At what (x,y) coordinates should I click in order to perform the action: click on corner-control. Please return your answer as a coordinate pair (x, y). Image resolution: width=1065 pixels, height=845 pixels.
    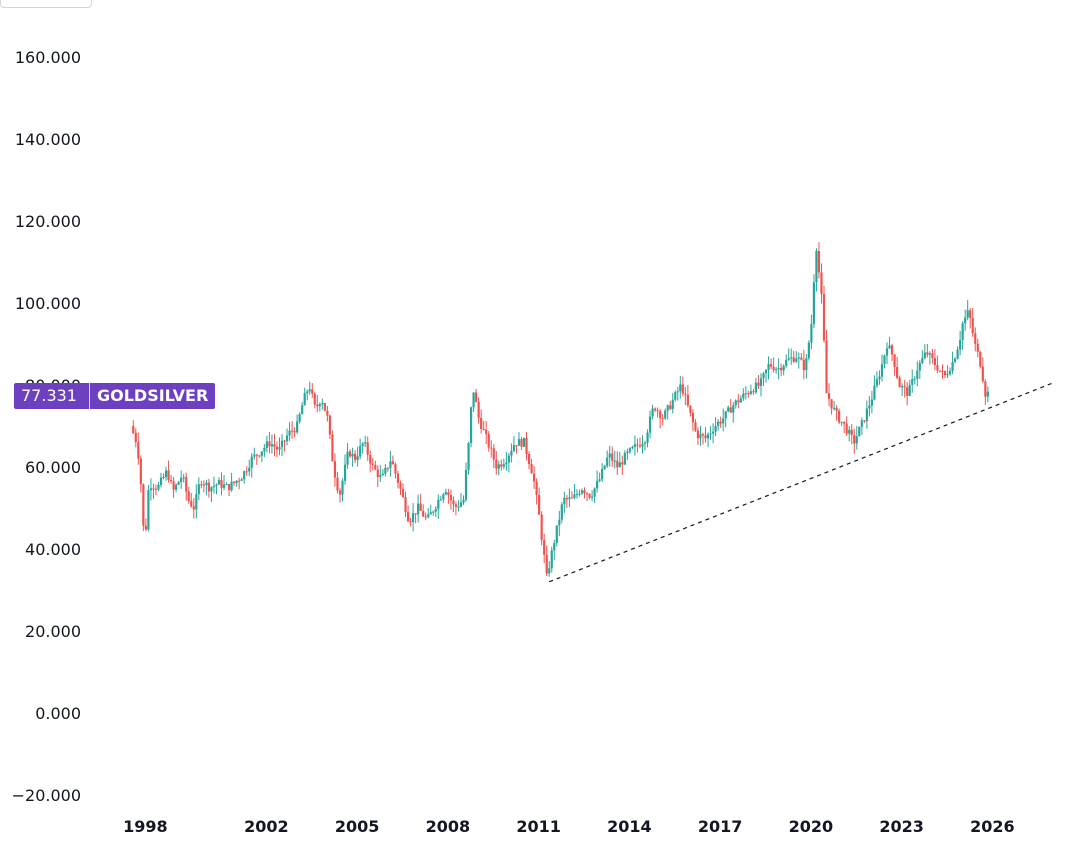
    Looking at the image, I should click on (46, 4).